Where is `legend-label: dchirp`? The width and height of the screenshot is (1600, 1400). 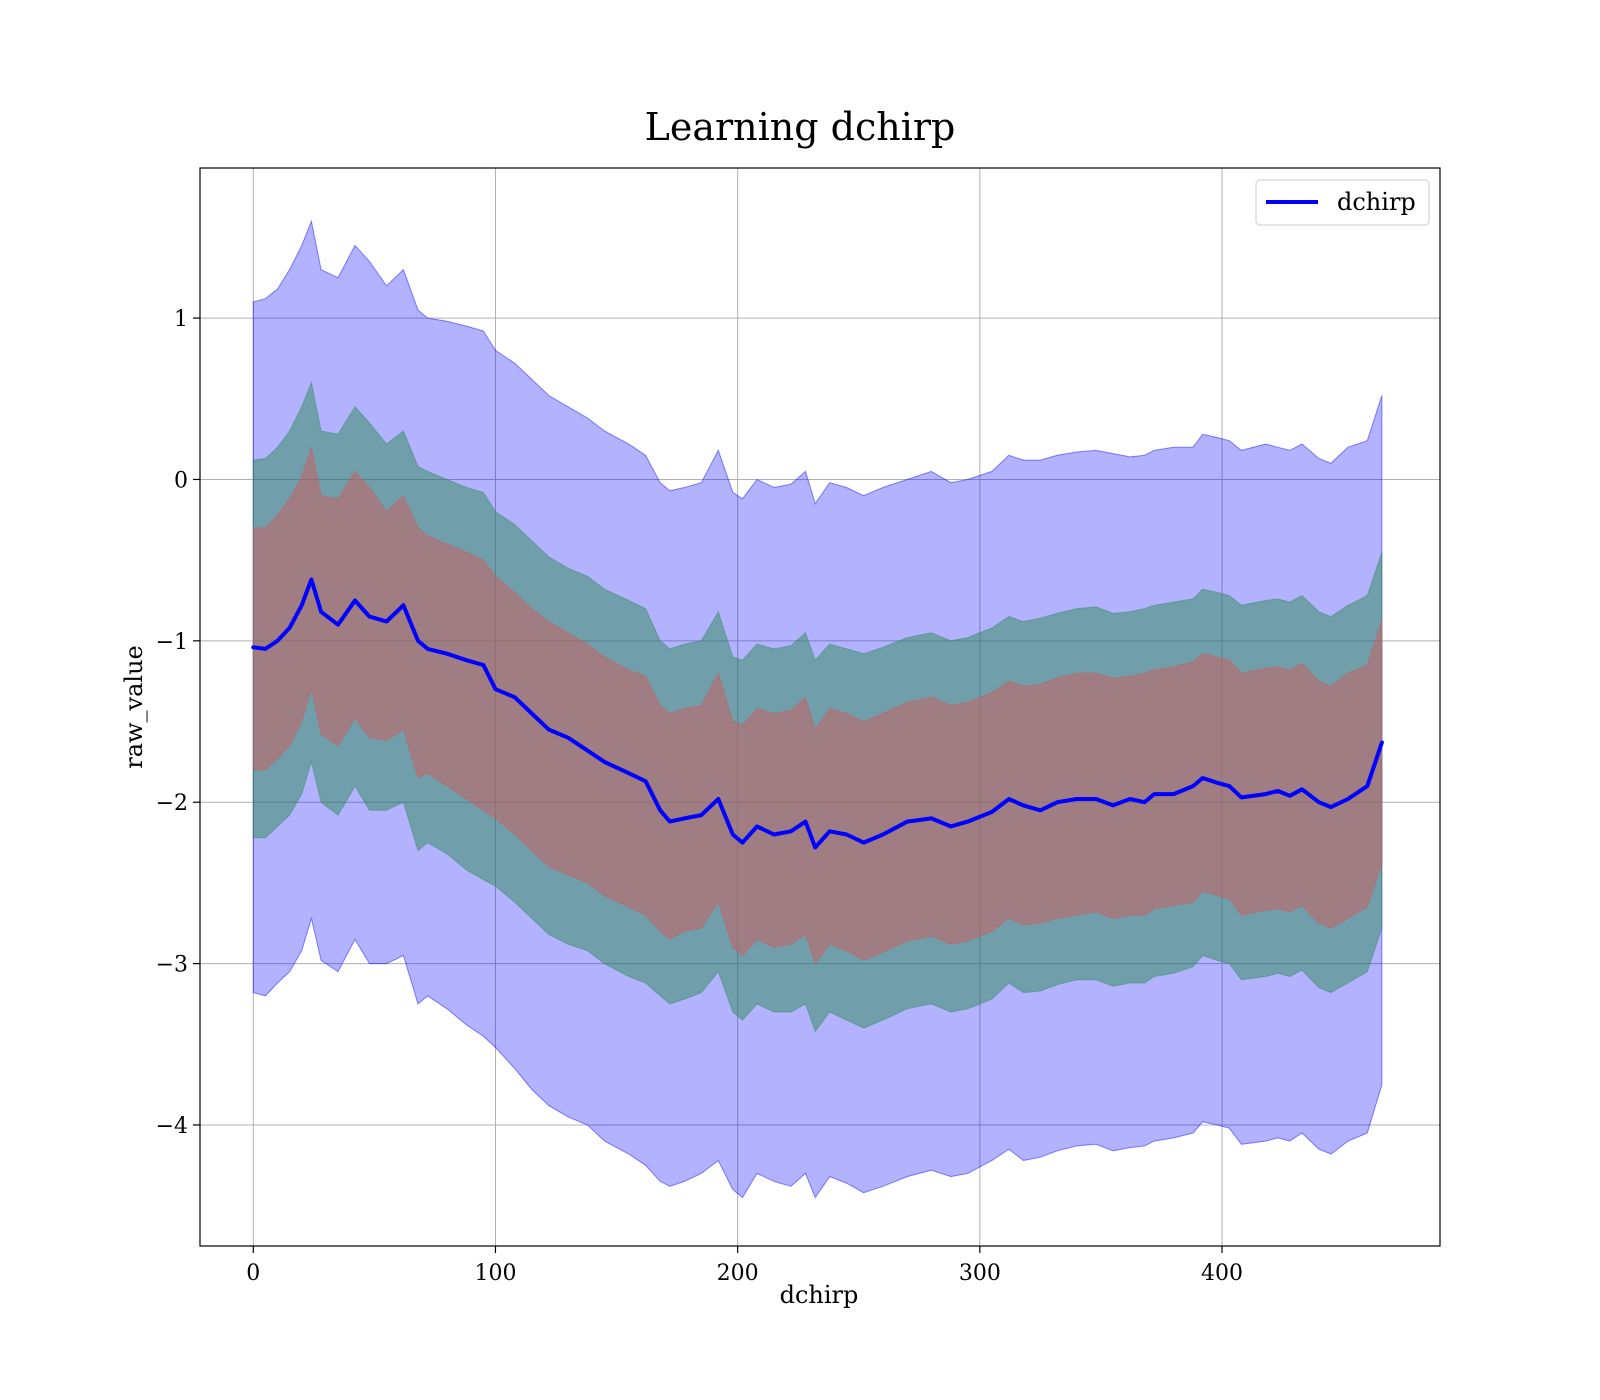 legend-label: dchirp is located at coordinates (1376, 202).